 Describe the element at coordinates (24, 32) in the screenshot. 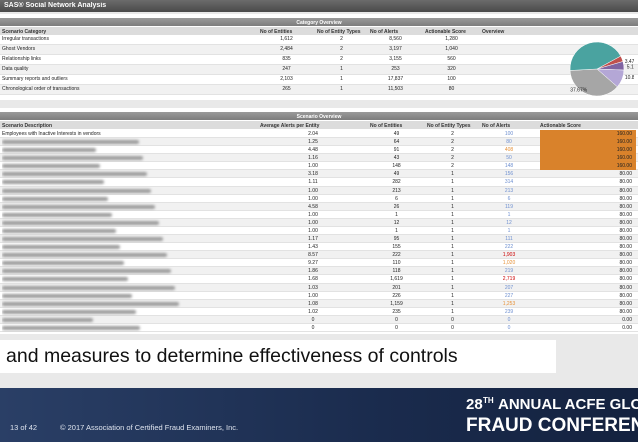

I see `column-header: Scenario Category` at that location.